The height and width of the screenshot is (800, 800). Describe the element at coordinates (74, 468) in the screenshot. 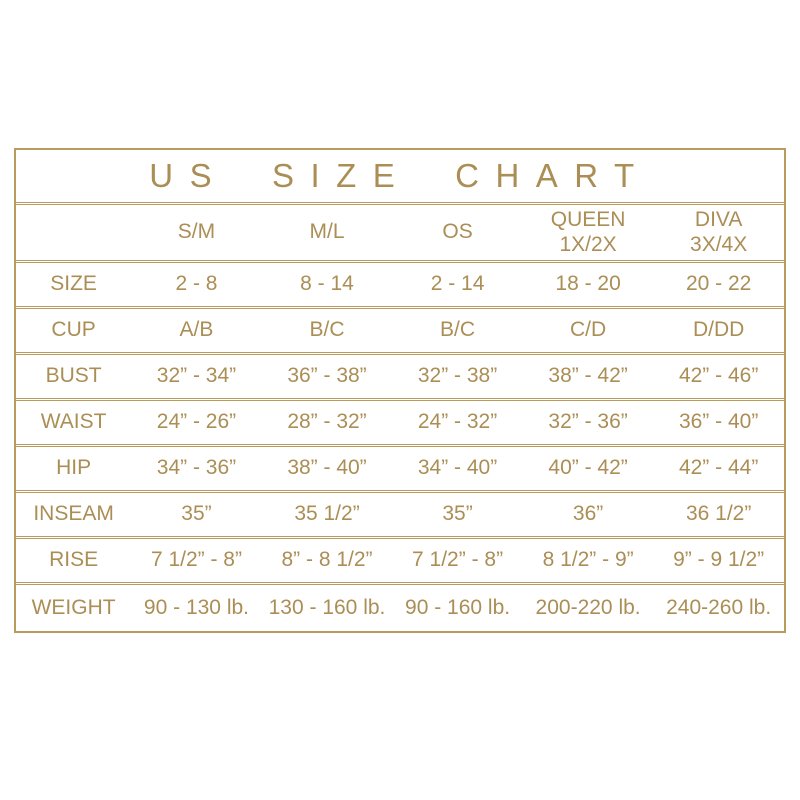

I see `row-label: HIP` at that location.